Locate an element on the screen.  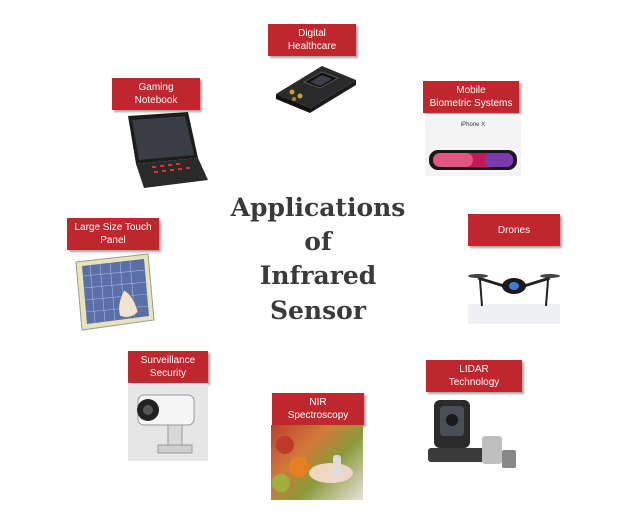
notebook-image is located at coordinates (168, 150).